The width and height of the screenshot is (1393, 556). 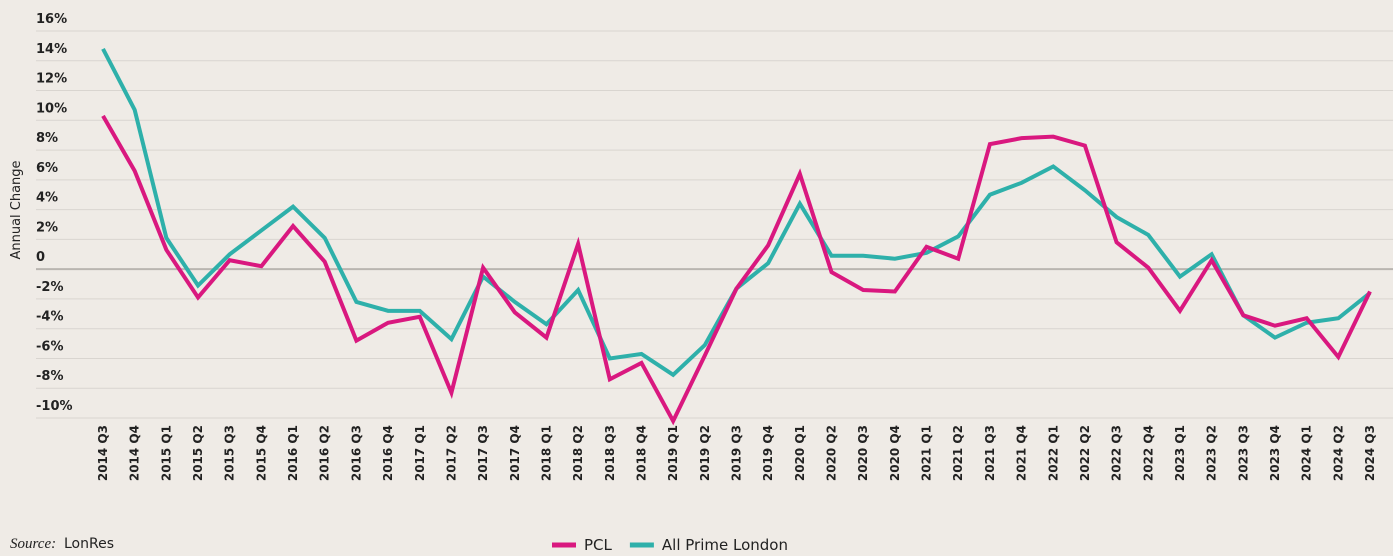 What do you see at coordinates (49, 317) in the screenshot?
I see `y-tick-label: -4%` at bounding box center [49, 317].